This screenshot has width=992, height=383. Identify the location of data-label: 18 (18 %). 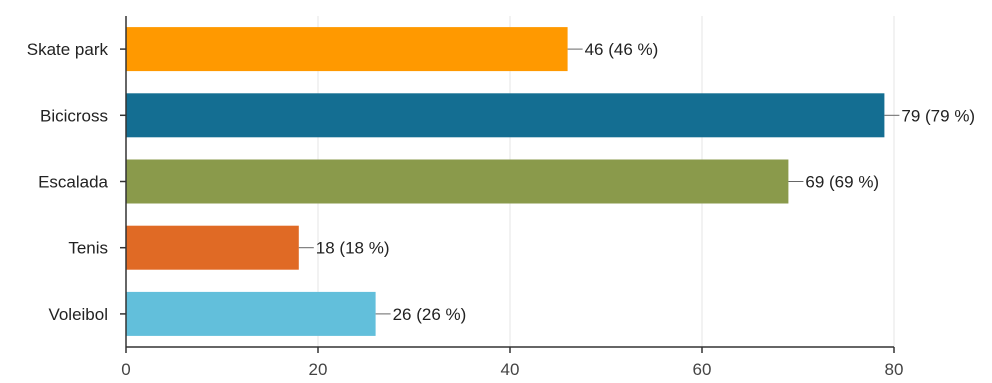
(353, 248).